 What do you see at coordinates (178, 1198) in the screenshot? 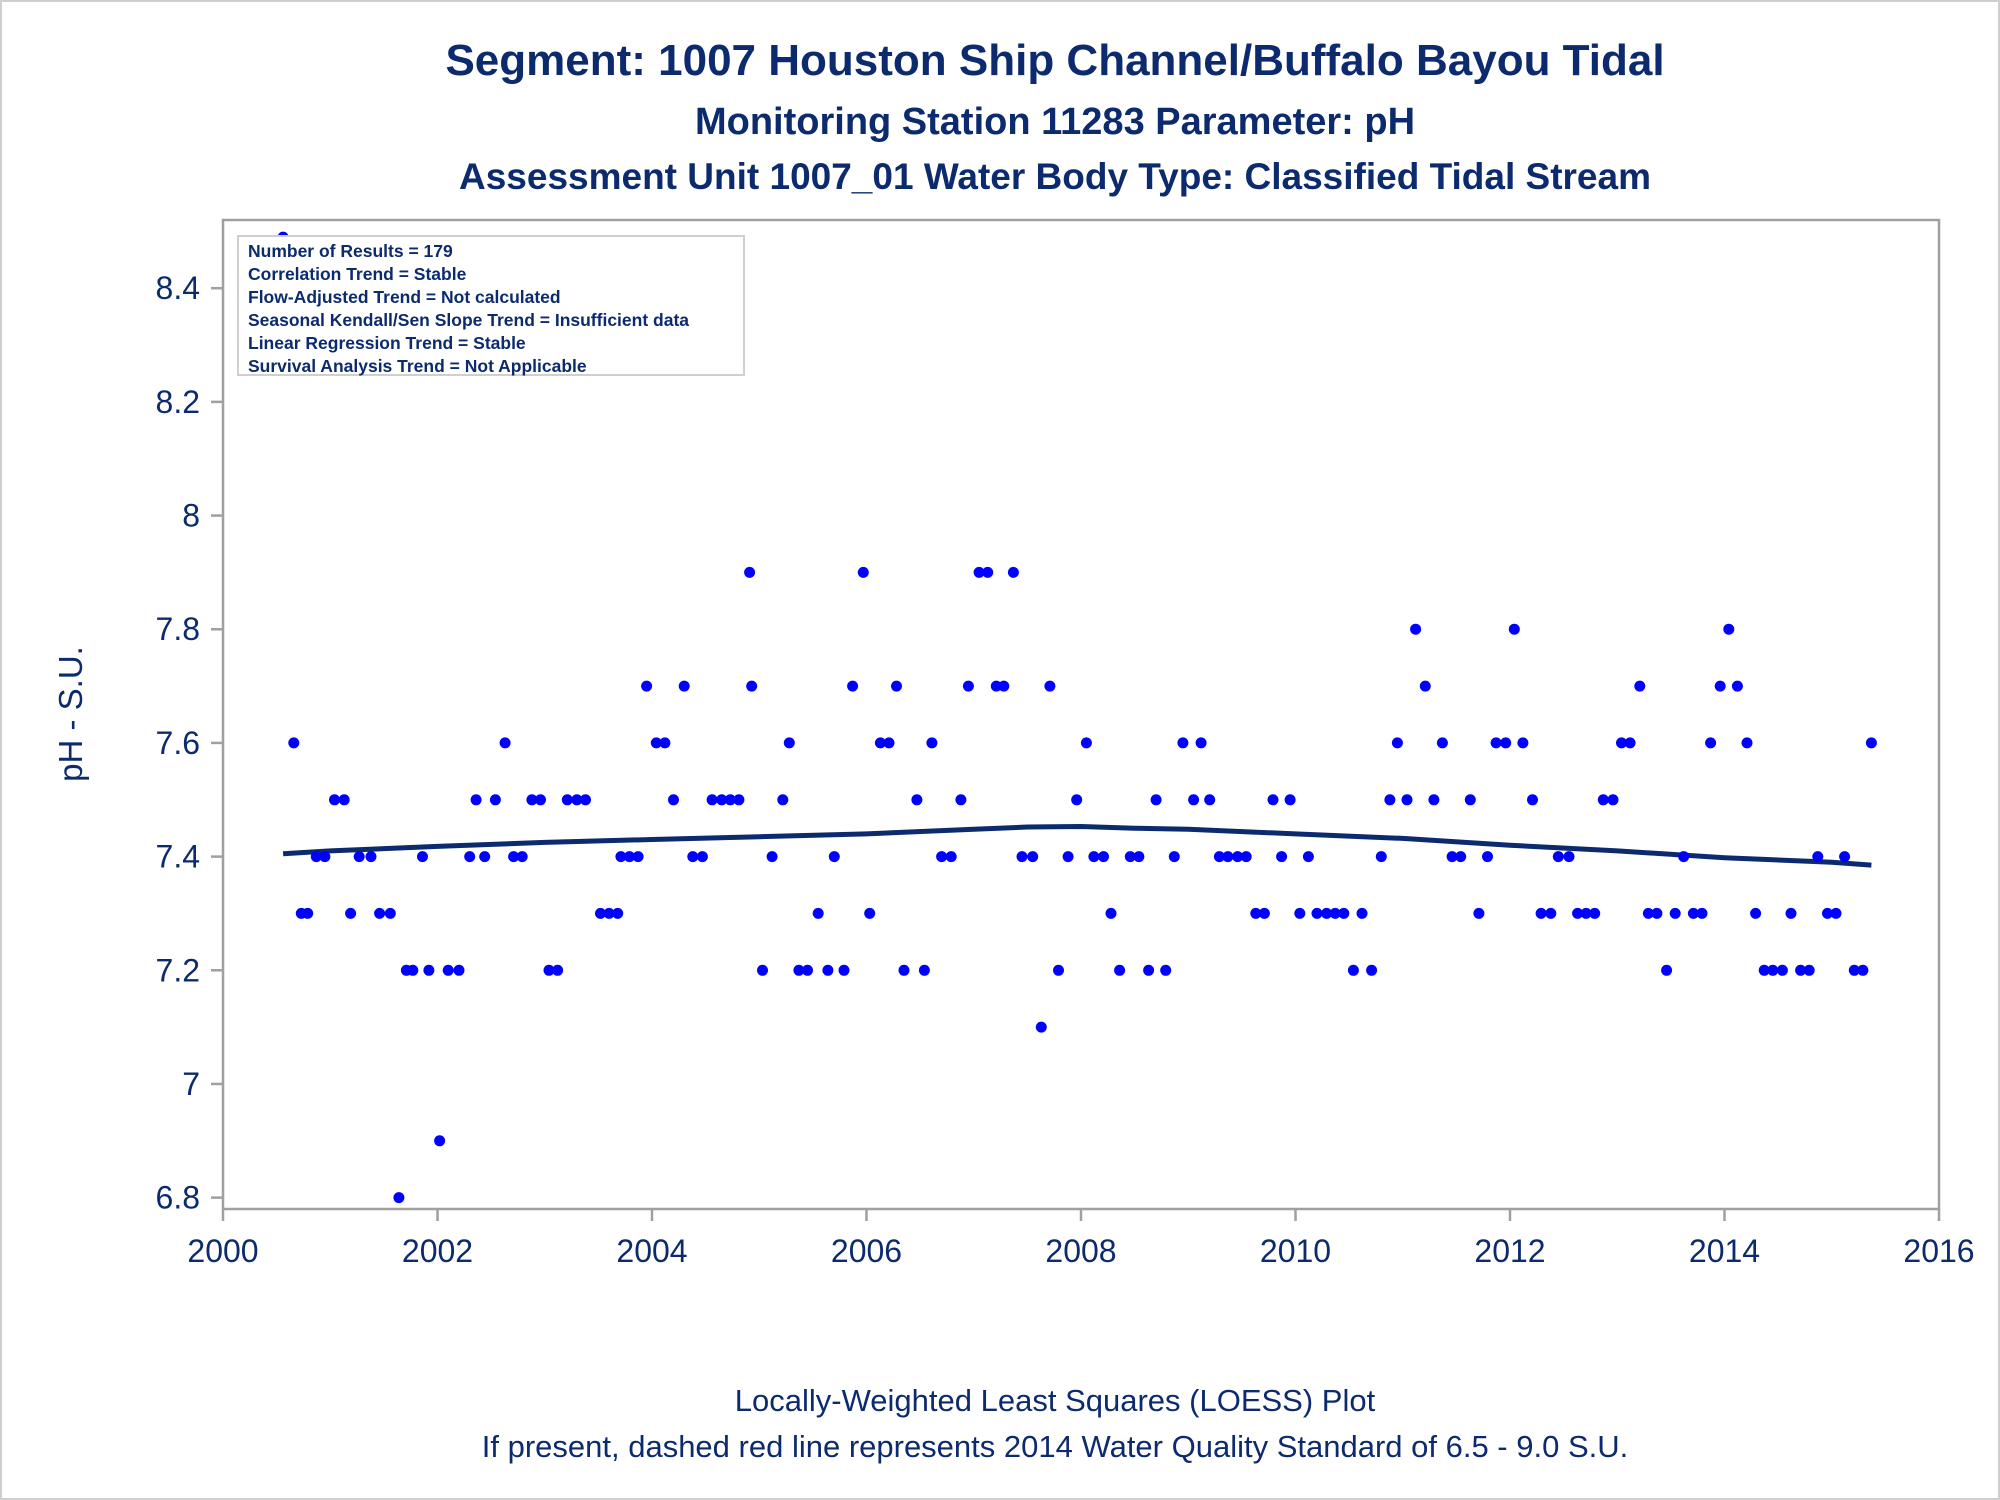
I see `y-tick-label: 6.8` at bounding box center [178, 1198].